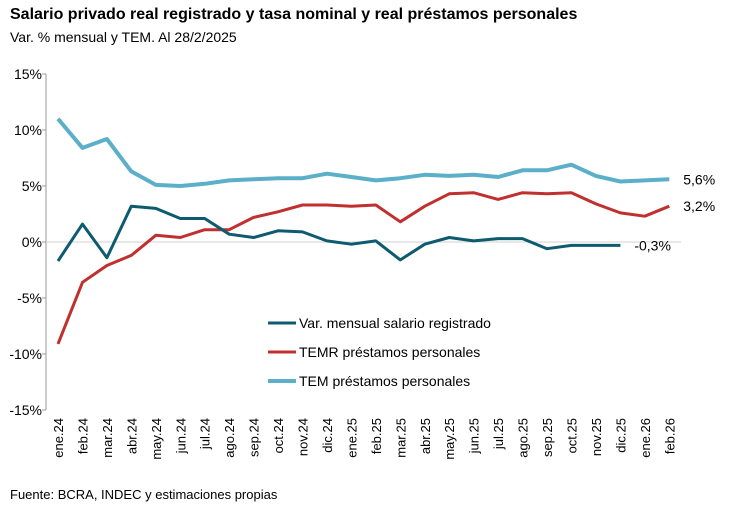 Image resolution: width=730 pixels, height=508 pixels. What do you see at coordinates (395, 323) in the screenshot?
I see `legend-label: Var. mensual salario registrado` at bounding box center [395, 323].